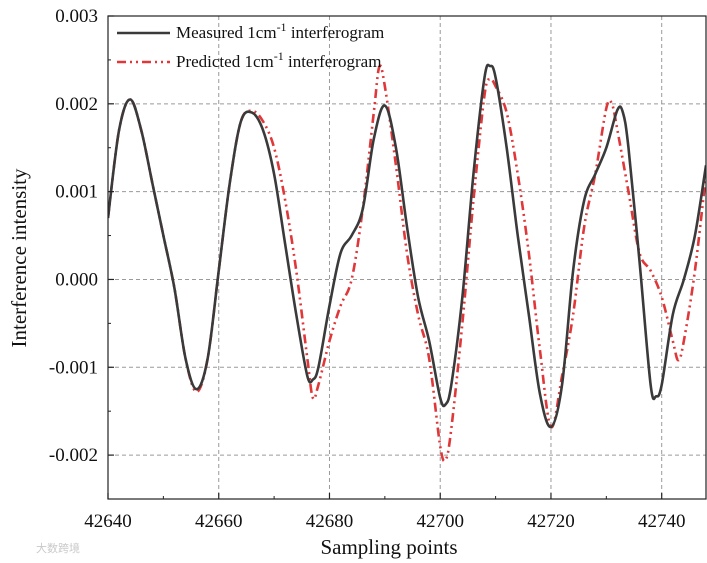 The width and height of the screenshot is (707, 563). I want to click on y-tick-label: 0.000, so click(76, 279).